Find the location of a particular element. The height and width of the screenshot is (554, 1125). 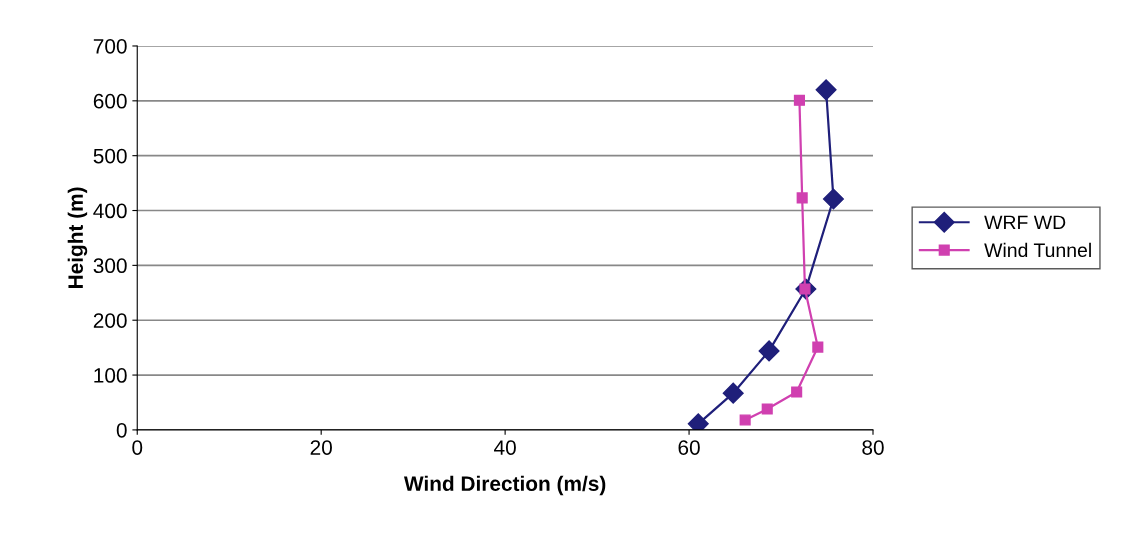

y-tick-label: 200 is located at coordinates (110, 320).